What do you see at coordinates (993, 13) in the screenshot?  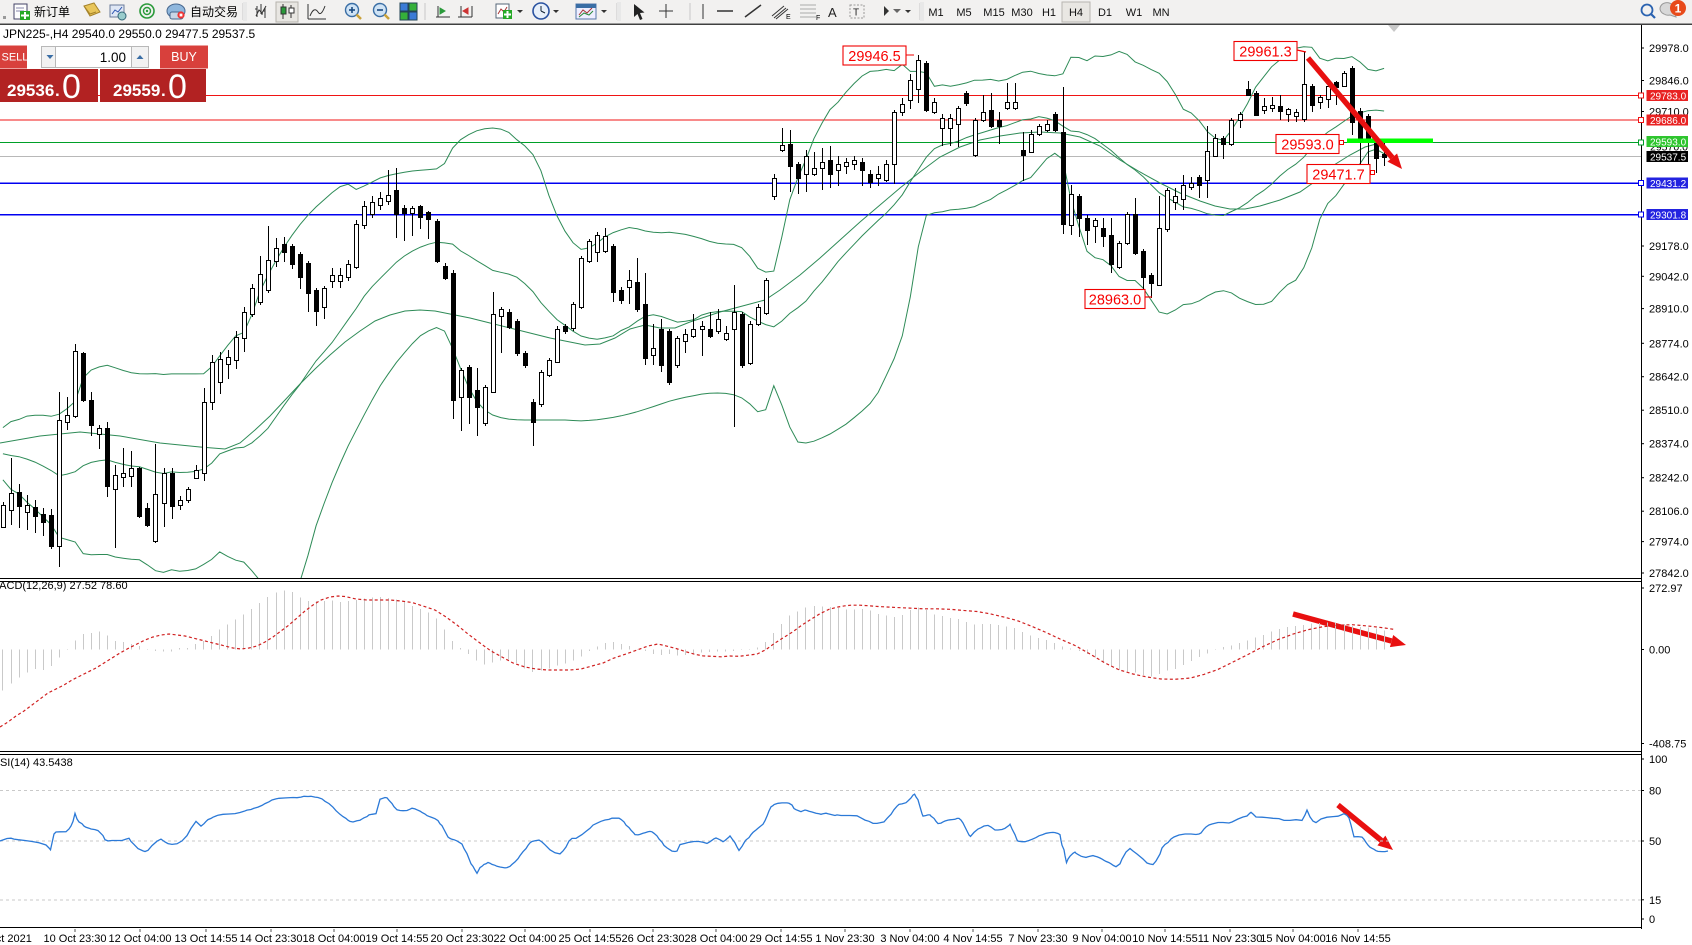 I see `svg-text: M15` at bounding box center [993, 13].